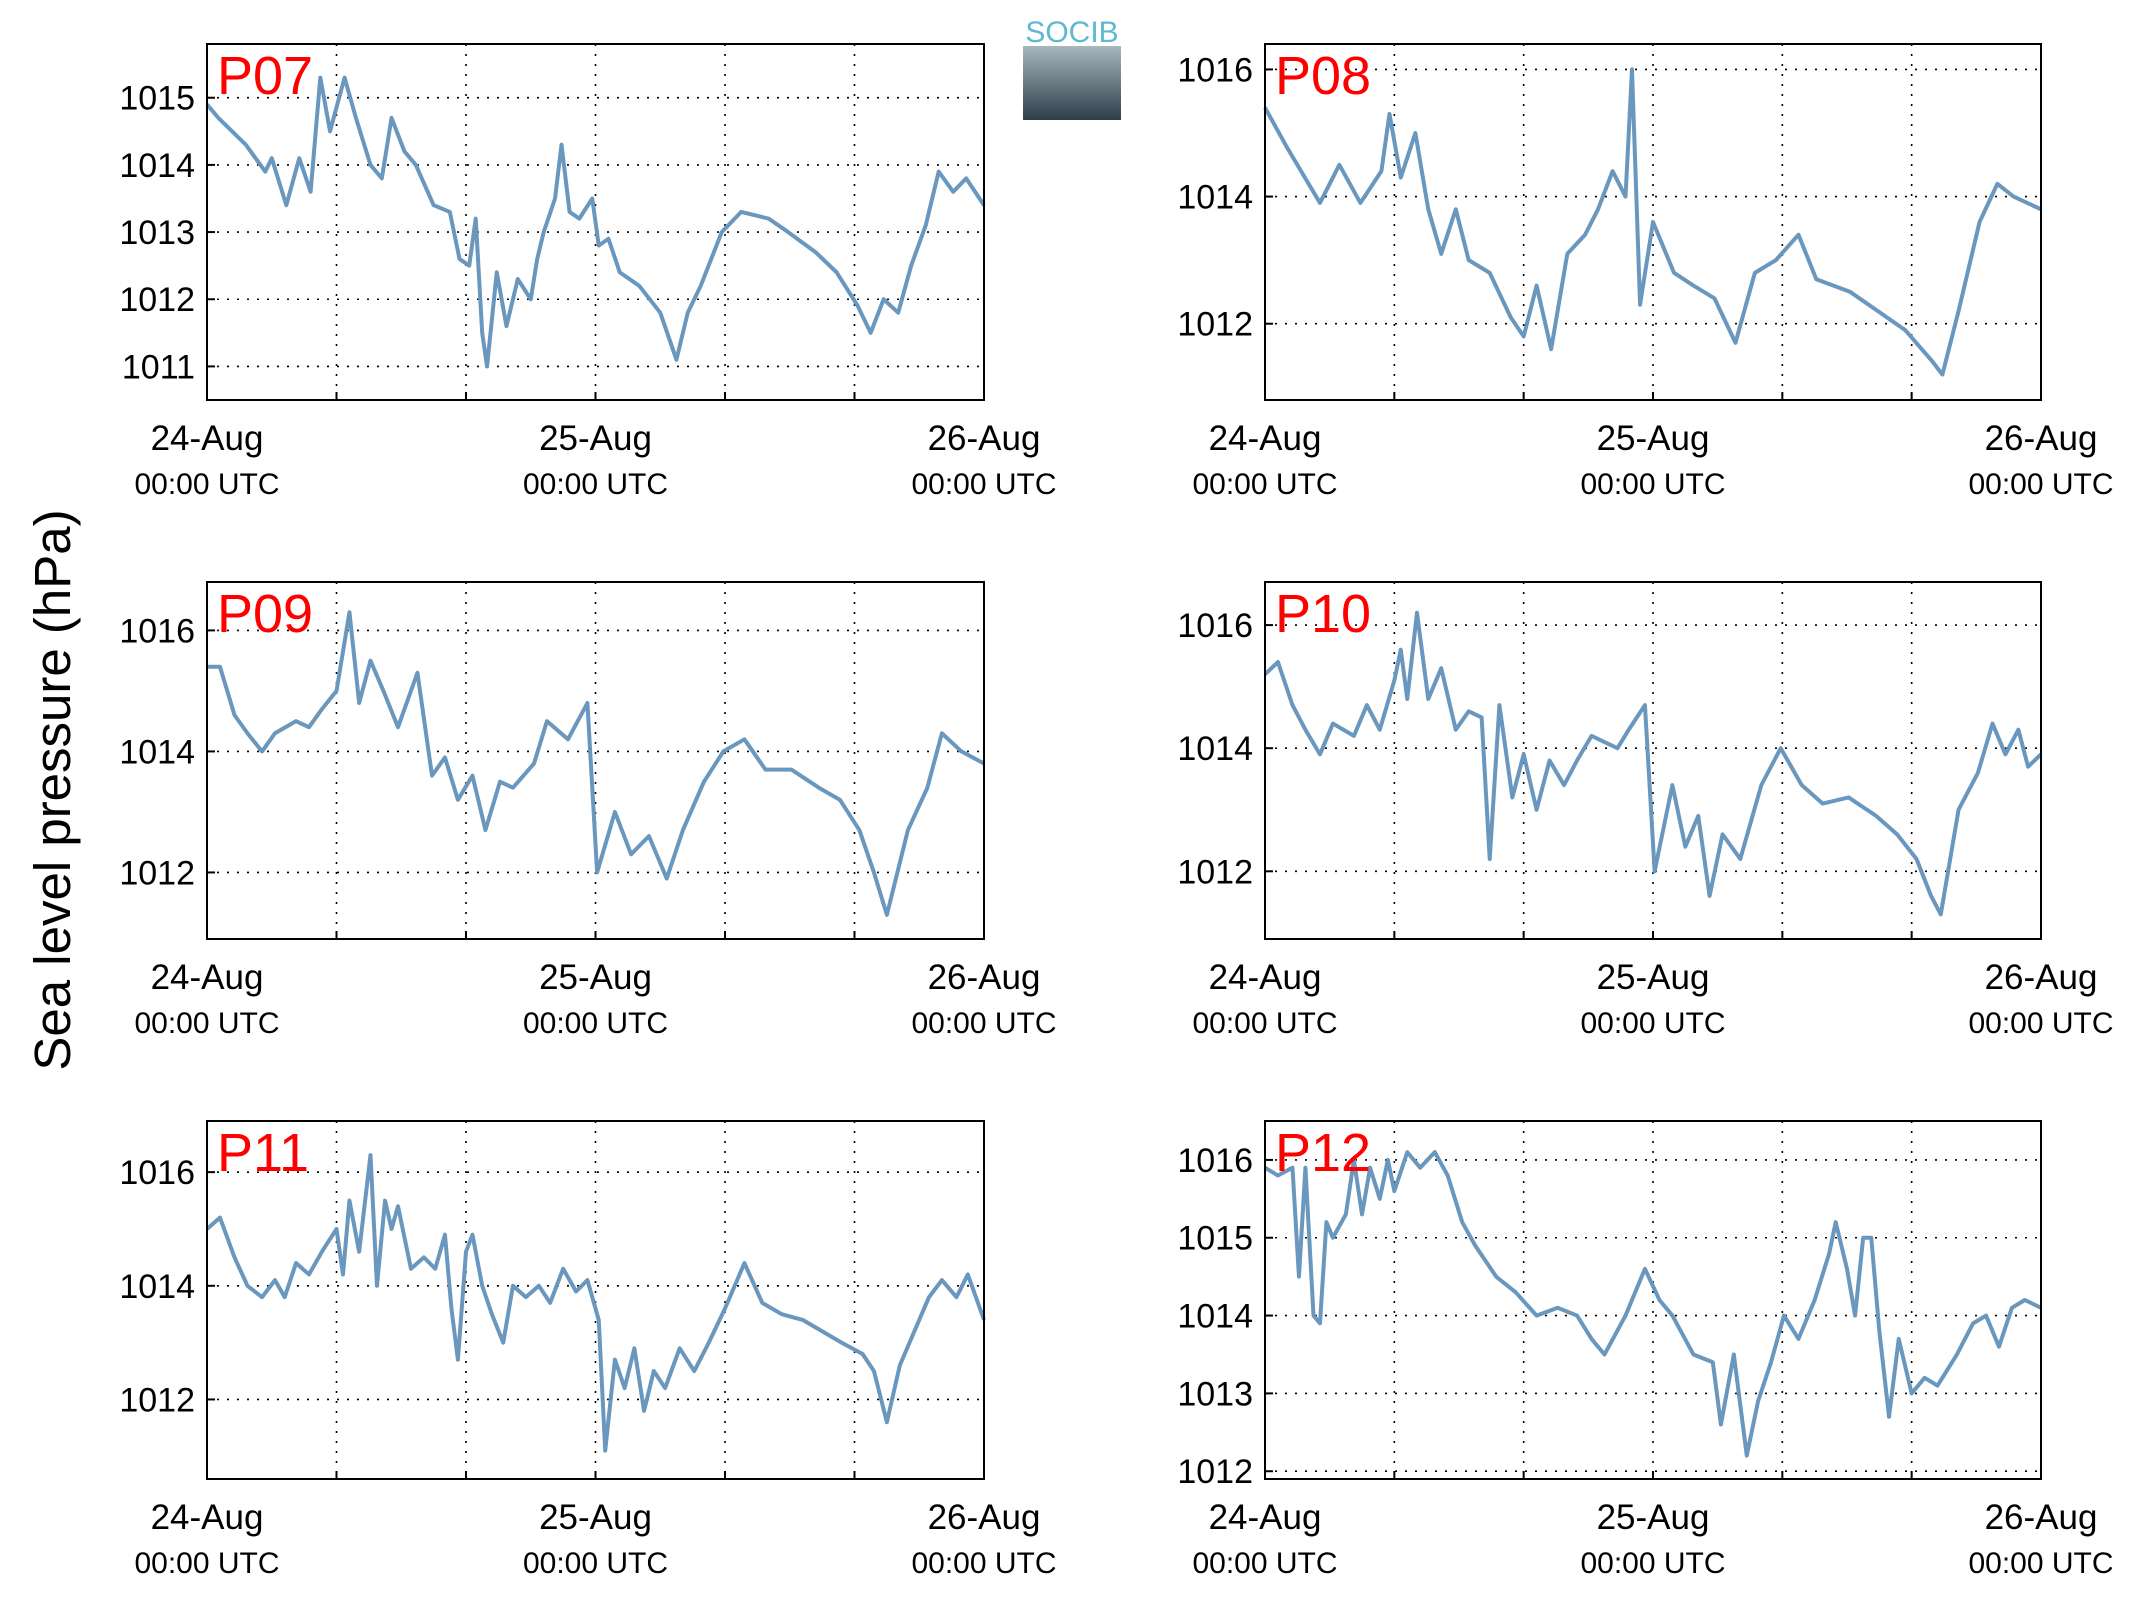  What do you see at coordinates (52, 789) in the screenshot?
I see `y-axis-label: Sea level pressure (hPa)` at bounding box center [52, 789].